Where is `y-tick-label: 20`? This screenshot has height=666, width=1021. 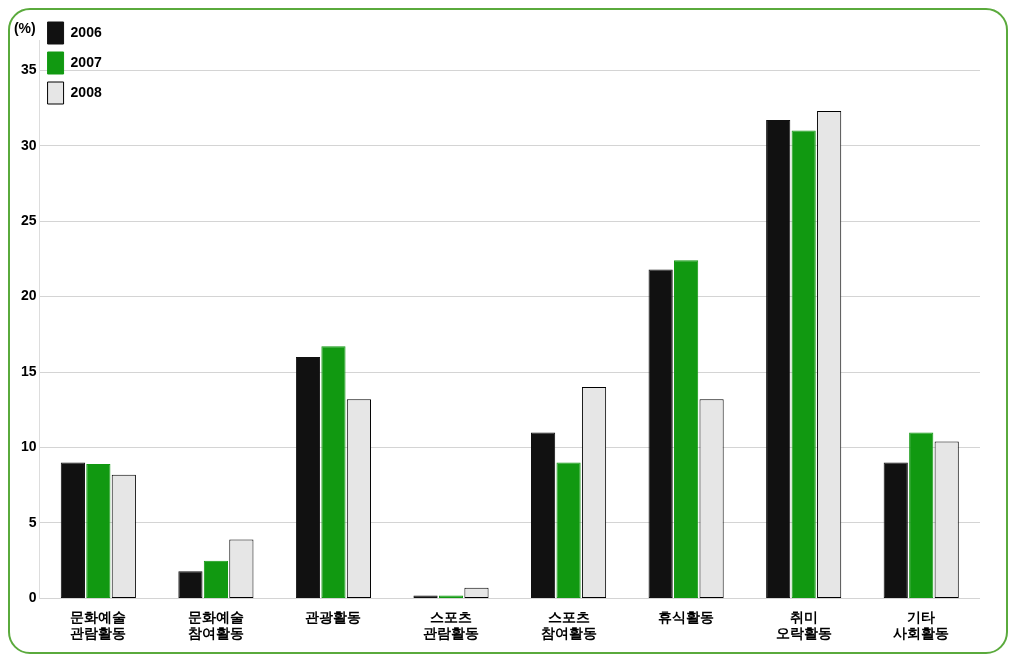 y-tick-label: 20 is located at coordinates (28, 295).